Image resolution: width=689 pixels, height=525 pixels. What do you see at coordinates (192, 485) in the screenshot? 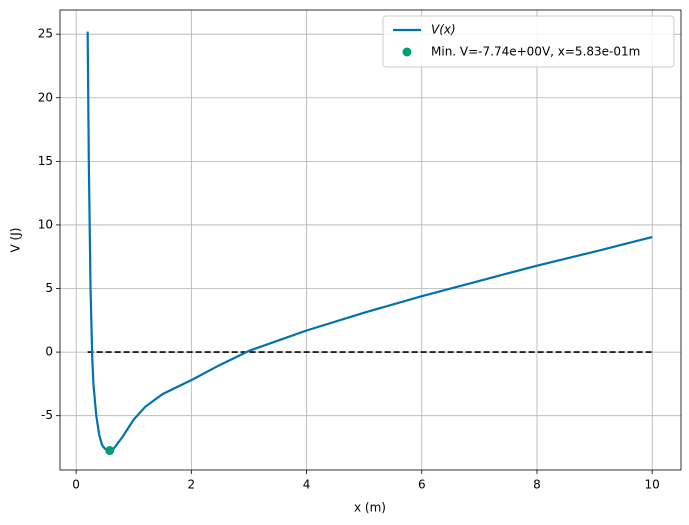
I see `x-tick-label: 2` at bounding box center [192, 485].